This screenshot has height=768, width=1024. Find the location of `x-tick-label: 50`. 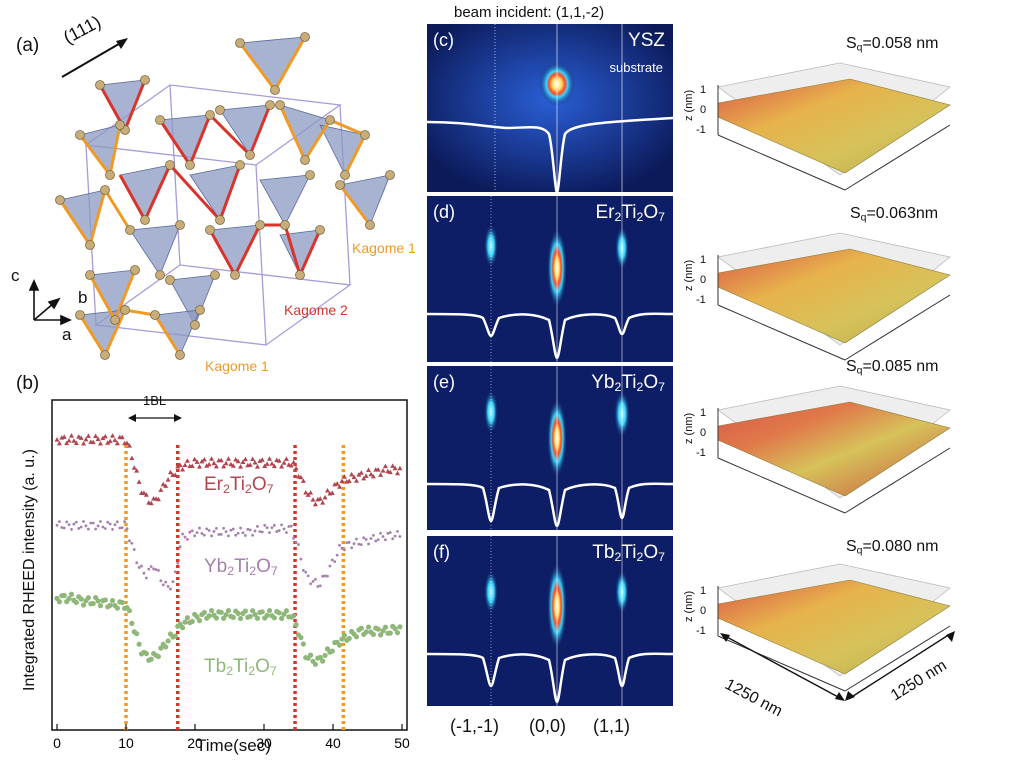

x-tick-label: 50 is located at coordinates (402, 743).